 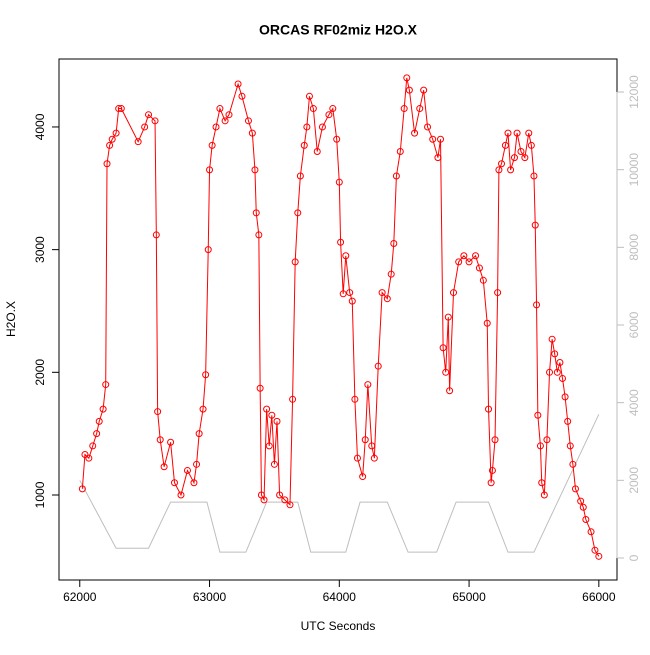 I want to click on y-tick-label: 3000, so click(x=40, y=249).